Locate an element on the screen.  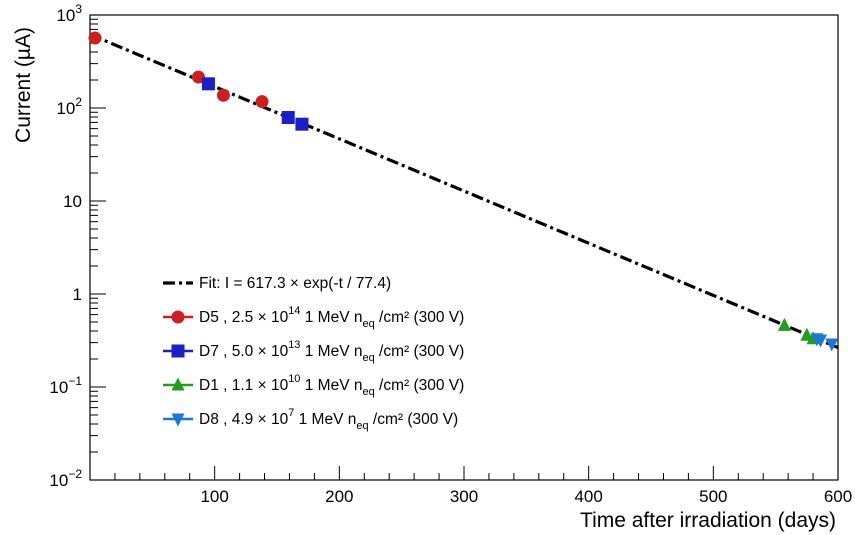
data-point-d1 is located at coordinates (784, 324).